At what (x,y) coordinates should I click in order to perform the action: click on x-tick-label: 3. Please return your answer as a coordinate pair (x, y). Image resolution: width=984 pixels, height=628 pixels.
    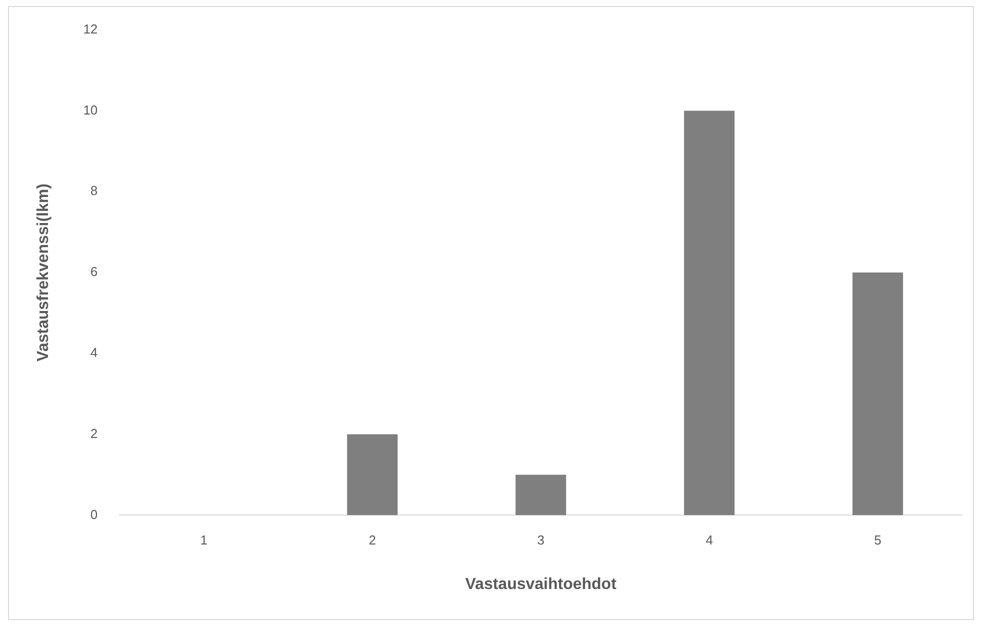
    Looking at the image, I should click on (540, 540).